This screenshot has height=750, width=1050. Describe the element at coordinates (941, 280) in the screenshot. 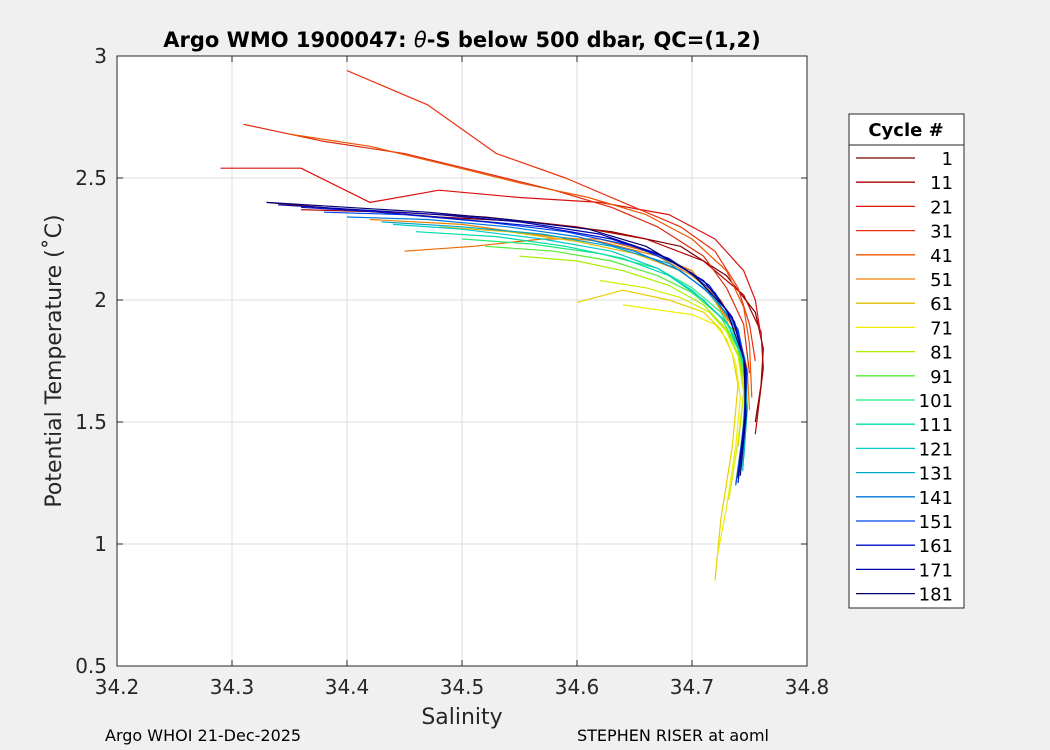

I see `legend-label: 51` at that location.